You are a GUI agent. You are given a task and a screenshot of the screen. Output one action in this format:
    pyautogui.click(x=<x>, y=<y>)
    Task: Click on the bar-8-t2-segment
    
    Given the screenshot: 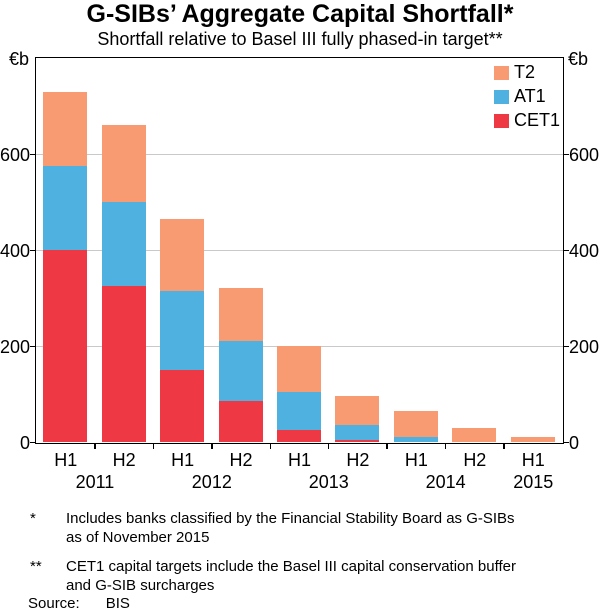 What is the action you would take?
    pyautogui.click(x=474, y=434)
    